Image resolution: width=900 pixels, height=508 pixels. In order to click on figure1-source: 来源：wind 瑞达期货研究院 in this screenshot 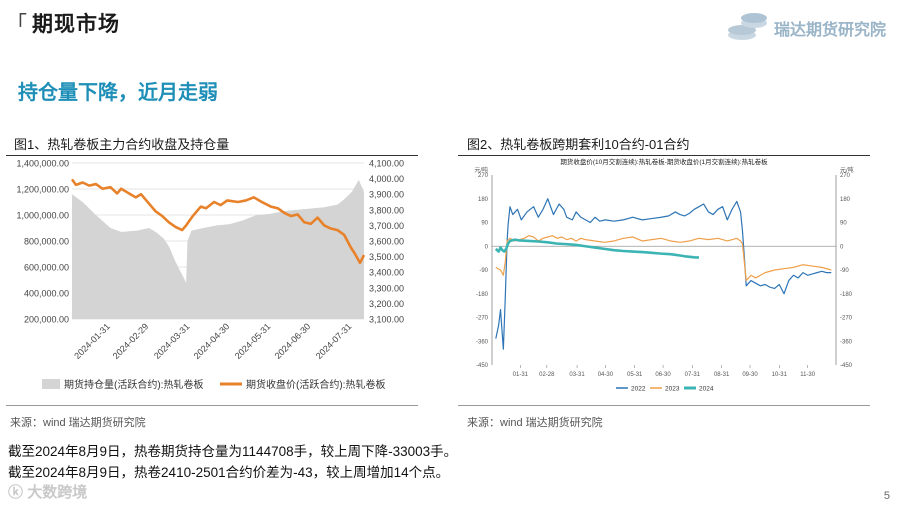, I will do `click(78, 423)`.